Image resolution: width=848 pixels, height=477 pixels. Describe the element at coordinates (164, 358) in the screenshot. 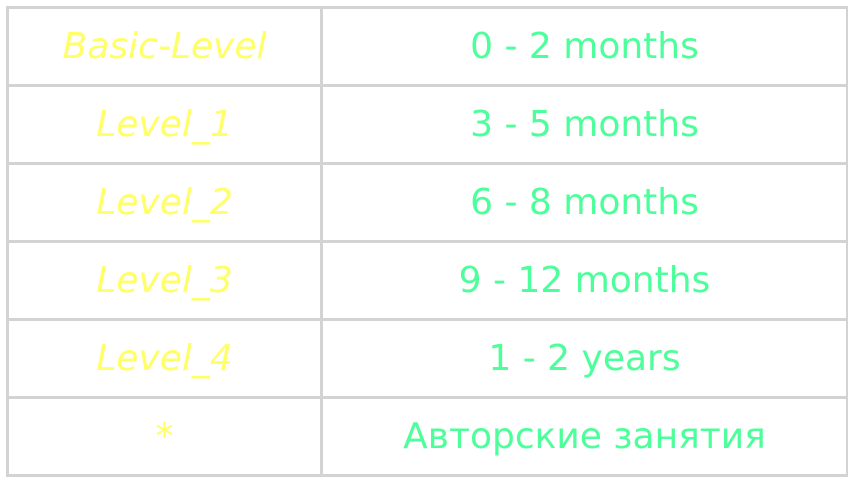

I see `level-cell: Level_4` at that location.